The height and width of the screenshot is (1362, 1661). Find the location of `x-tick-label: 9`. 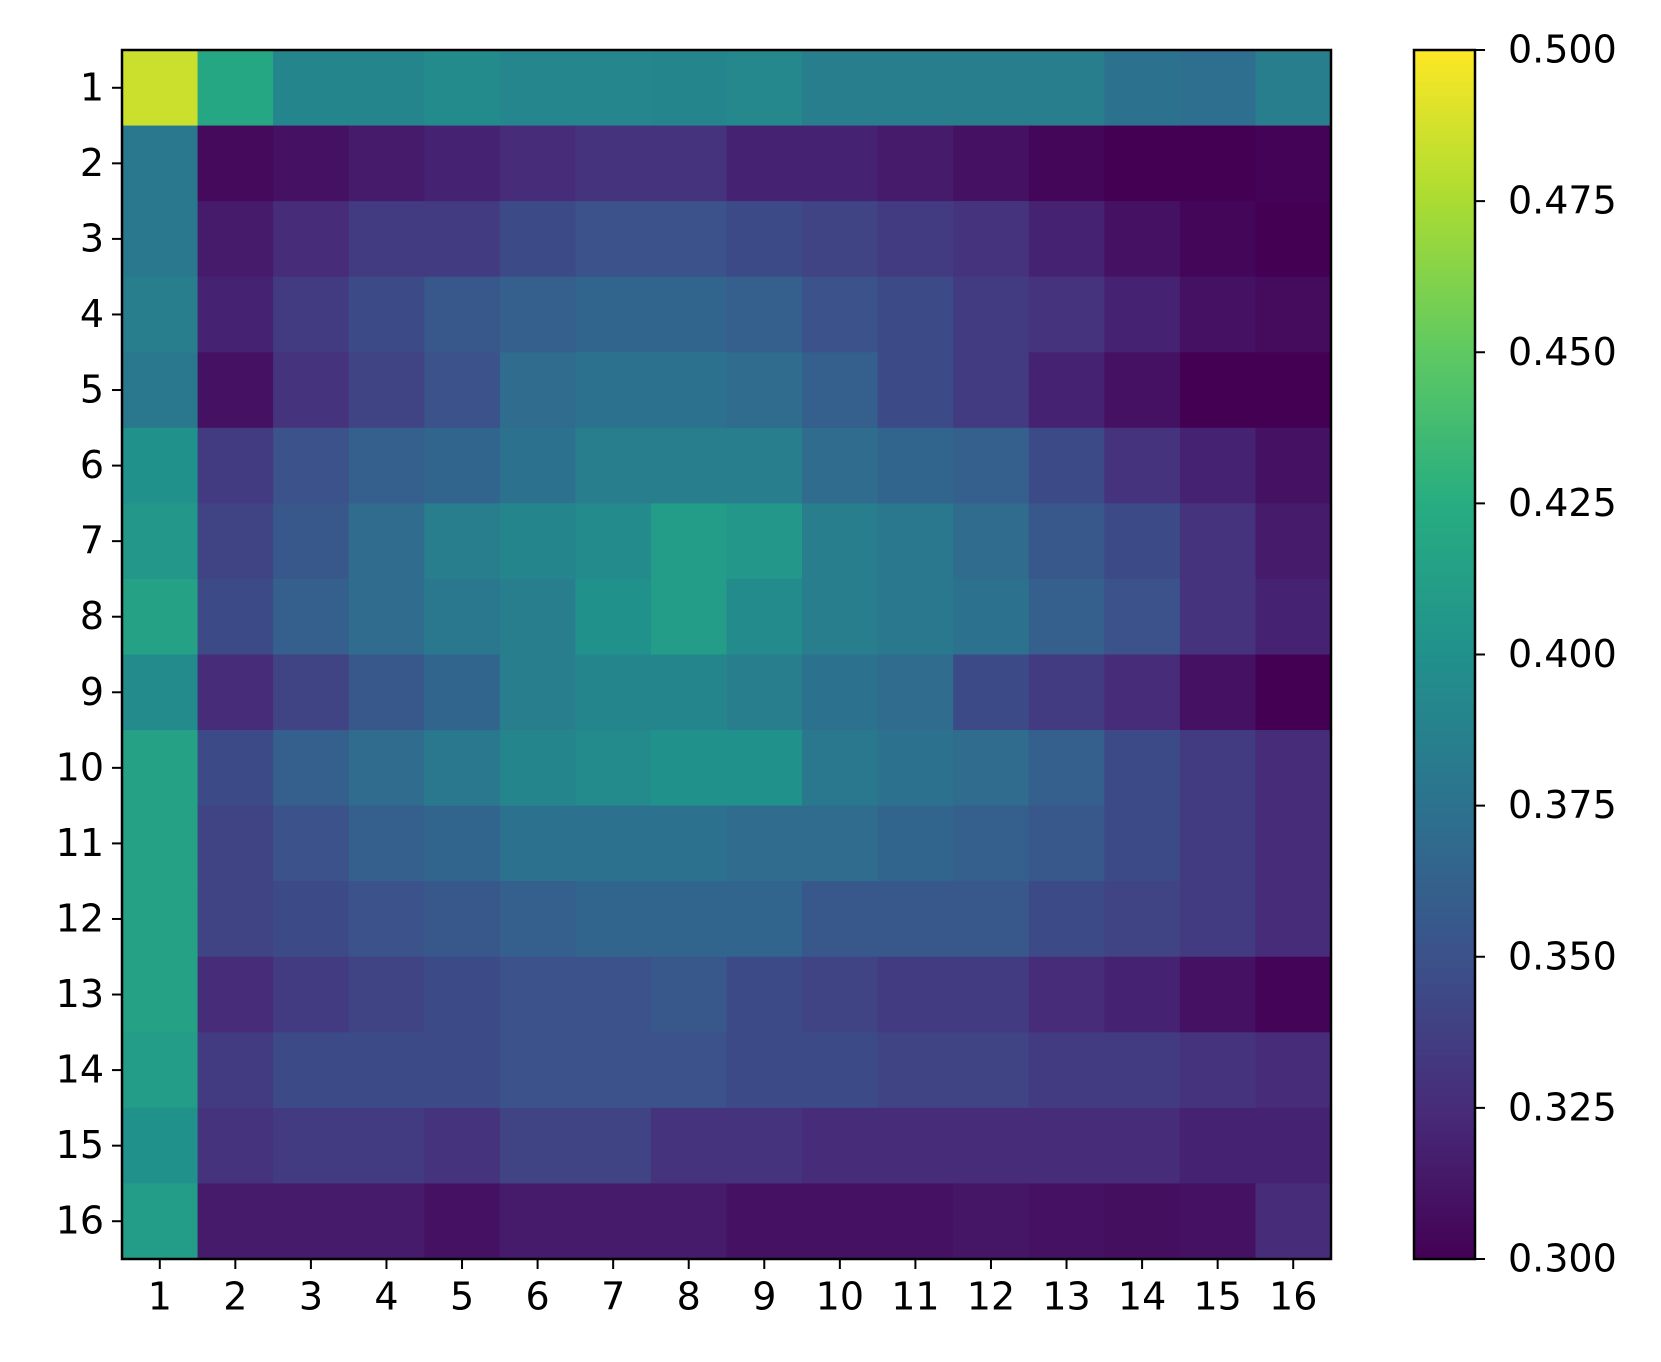

x-tick-label: 9 is located at coordinates (764, 1297).